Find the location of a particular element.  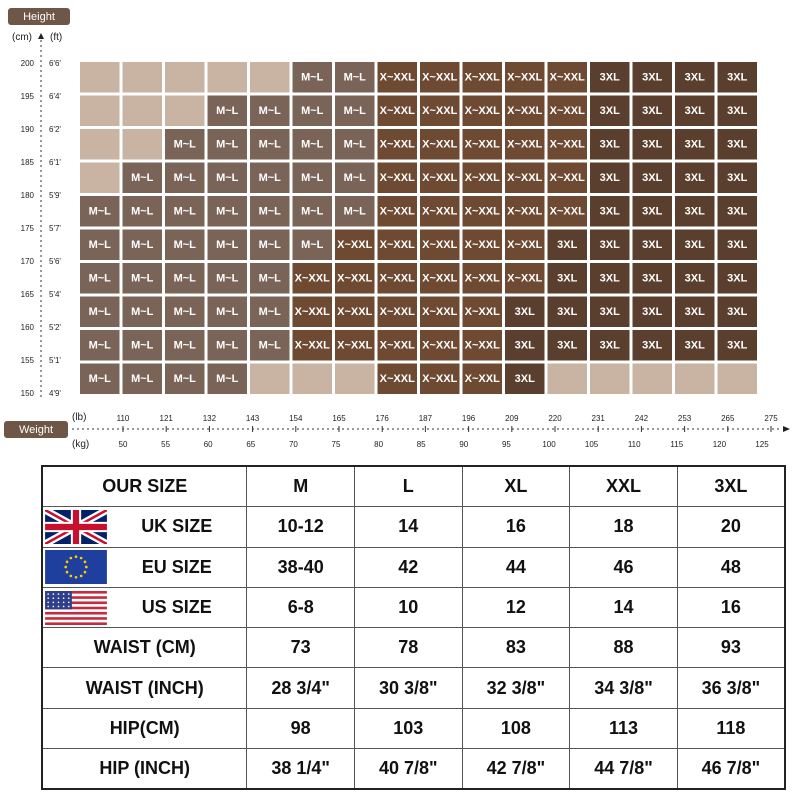

height-tick-cm: 200 is located at coordinates (28, 63).